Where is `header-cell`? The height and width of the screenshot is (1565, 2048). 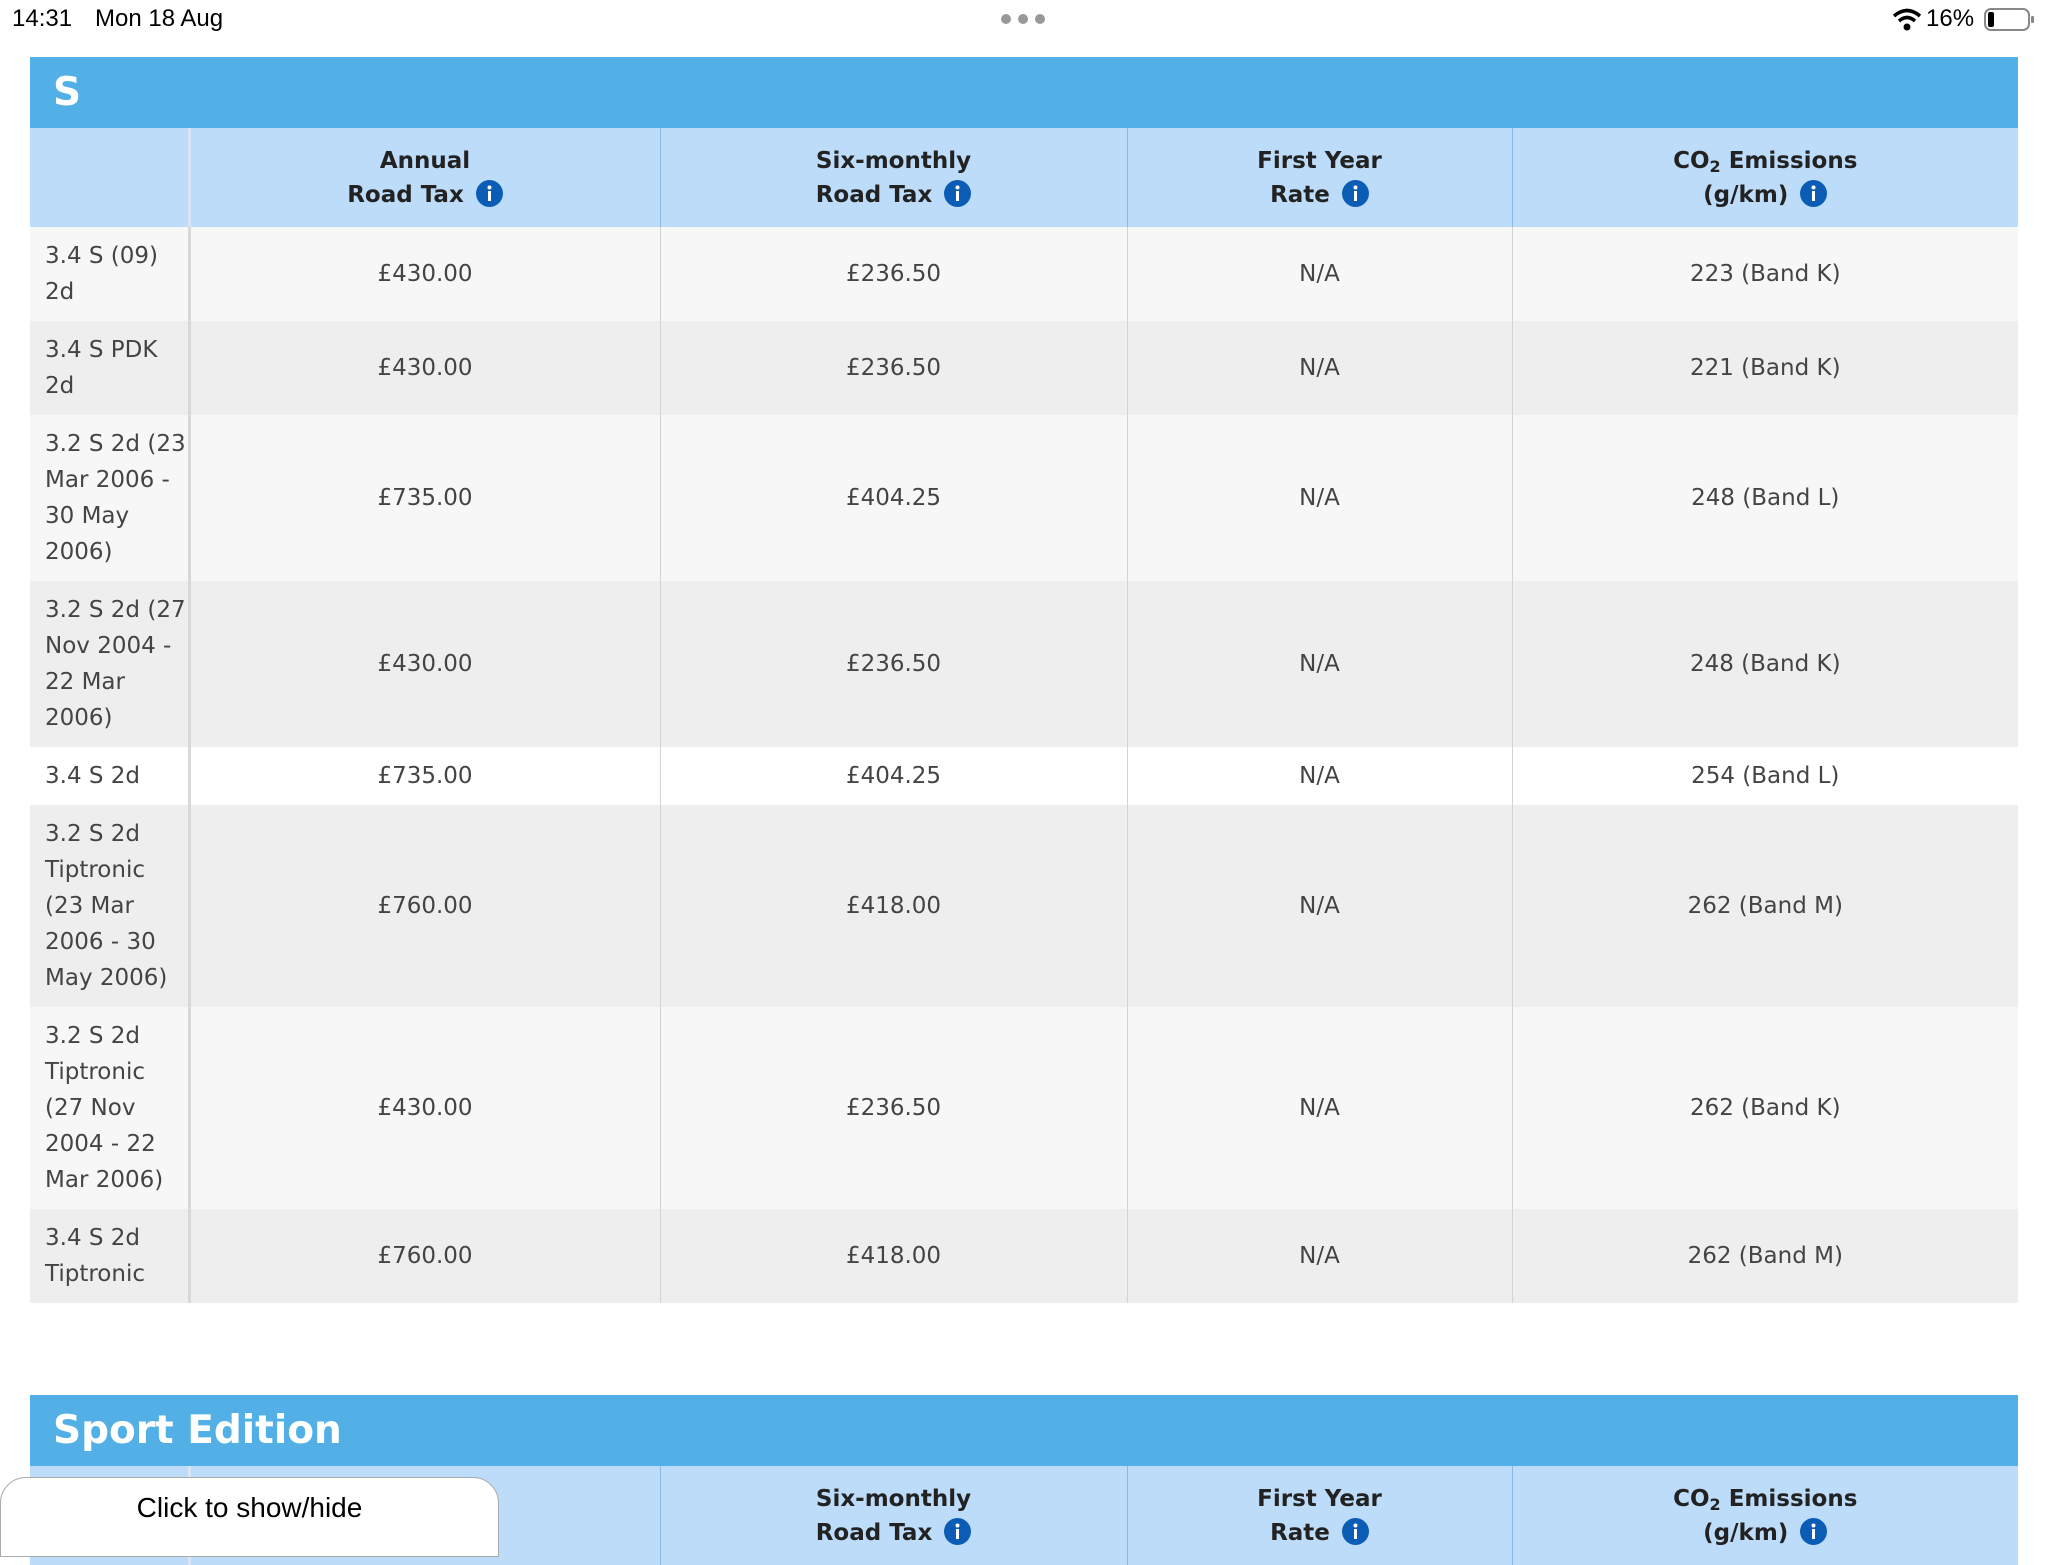
header-cell is located at coordinates (110, 177).